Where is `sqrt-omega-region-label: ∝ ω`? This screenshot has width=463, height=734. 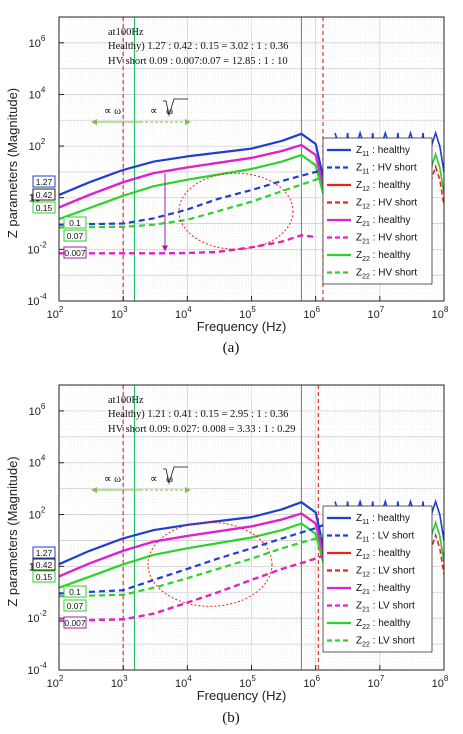 sqrt-omega-region-label: ∝ ω is located at coordinates (161, 111).